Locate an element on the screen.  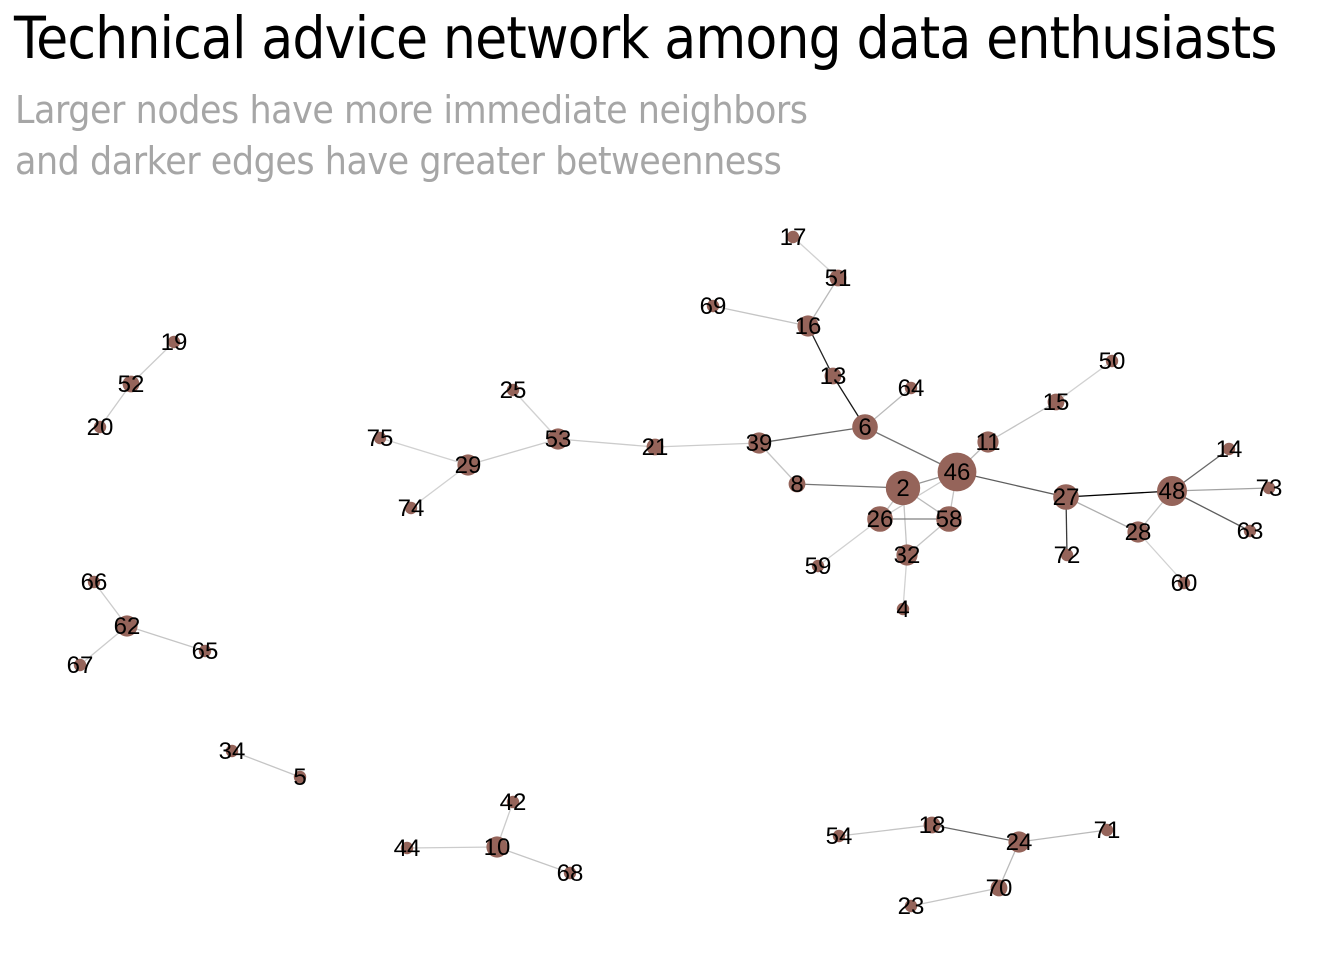
node-label-59: 59 is located at coordinates (818, 566).